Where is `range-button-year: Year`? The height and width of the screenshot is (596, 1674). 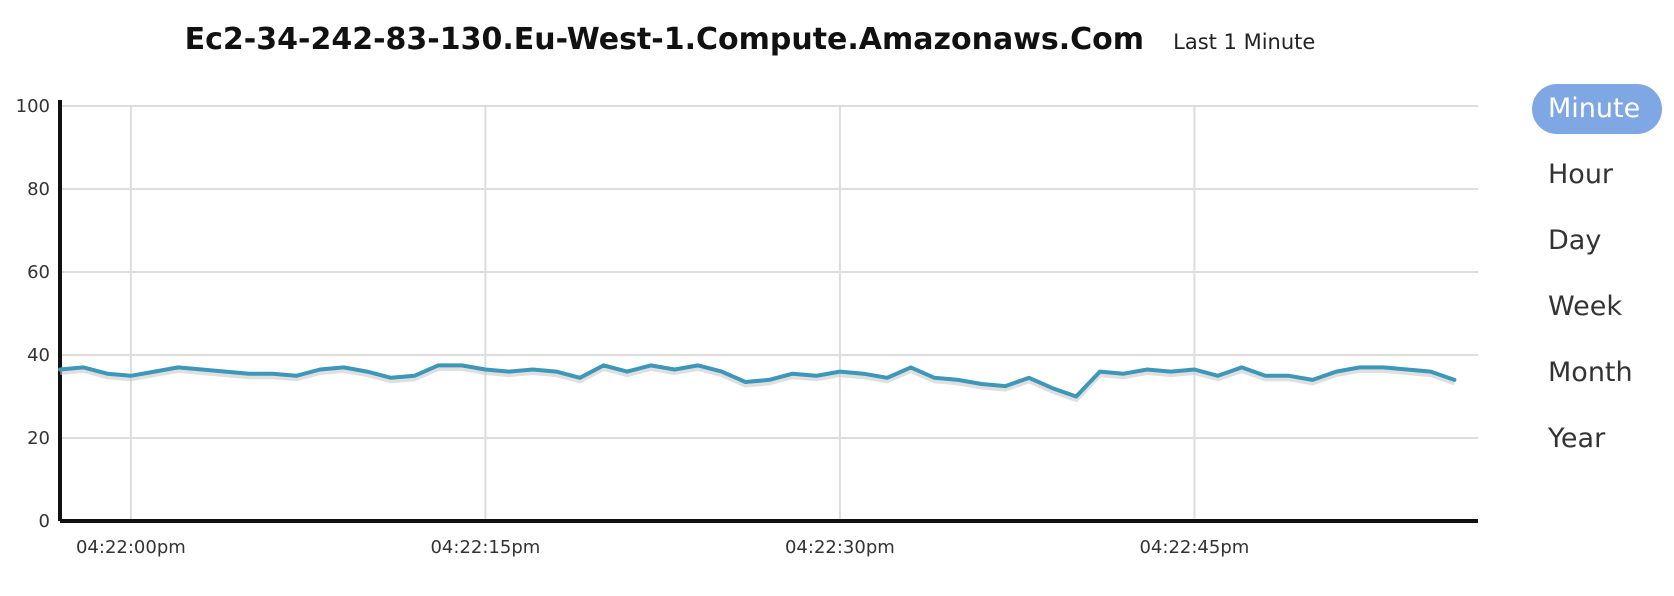
range-button-year: Year is located at coordinates (1577, 438).